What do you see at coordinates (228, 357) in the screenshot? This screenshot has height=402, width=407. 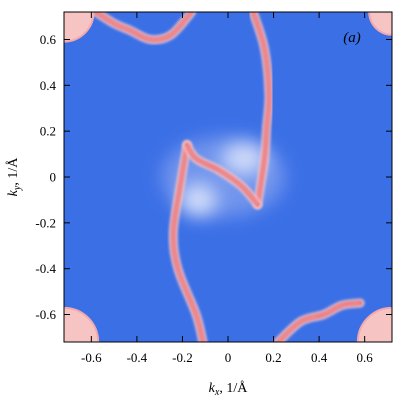 I see `x-tick-label: 0` at bounding box center [228, 357].